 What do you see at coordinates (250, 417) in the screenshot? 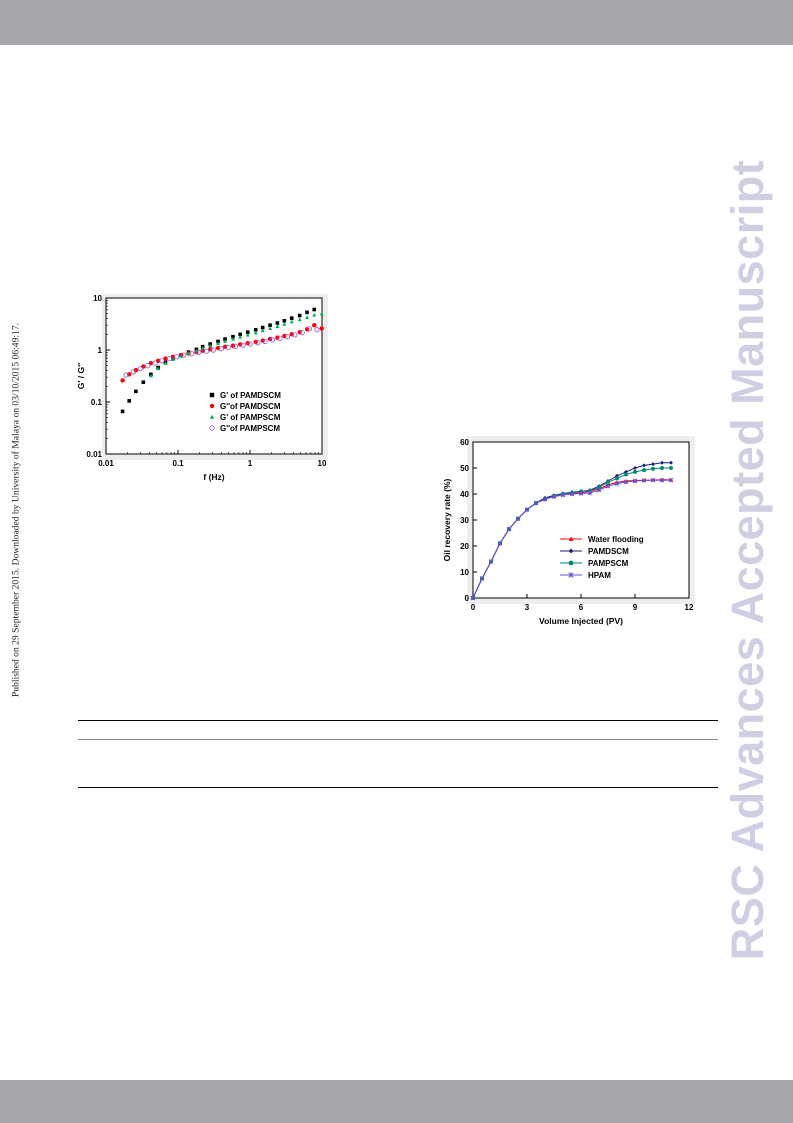
I see `legend-label: G' of PAMPSCM` at bounding box center [250, 417].